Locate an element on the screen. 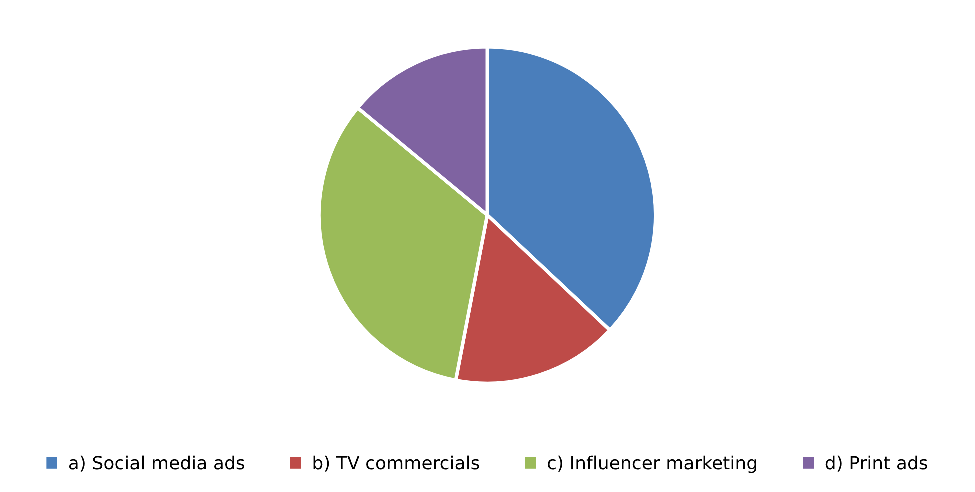 Image resolution: width=975 pixels, height=492 pixels. legend-label: c) Influencer marketing is located at coordinates (652, 465).